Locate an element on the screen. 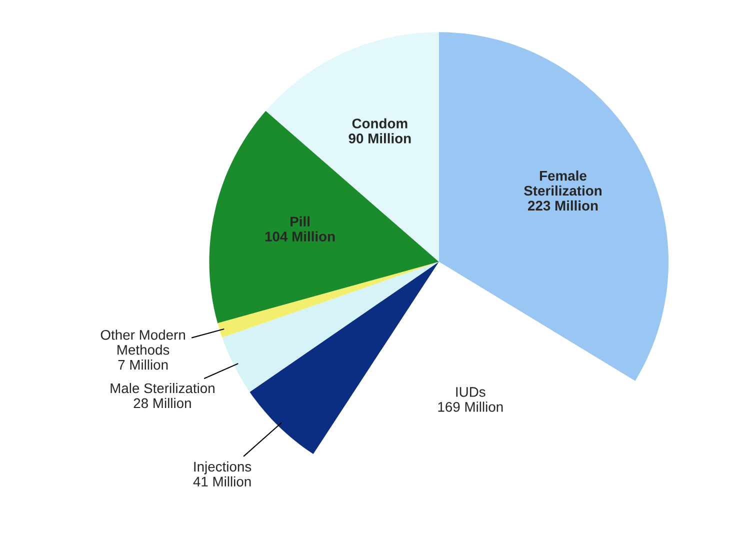  slice-label: IUDs is located at coordinates (471, 392).